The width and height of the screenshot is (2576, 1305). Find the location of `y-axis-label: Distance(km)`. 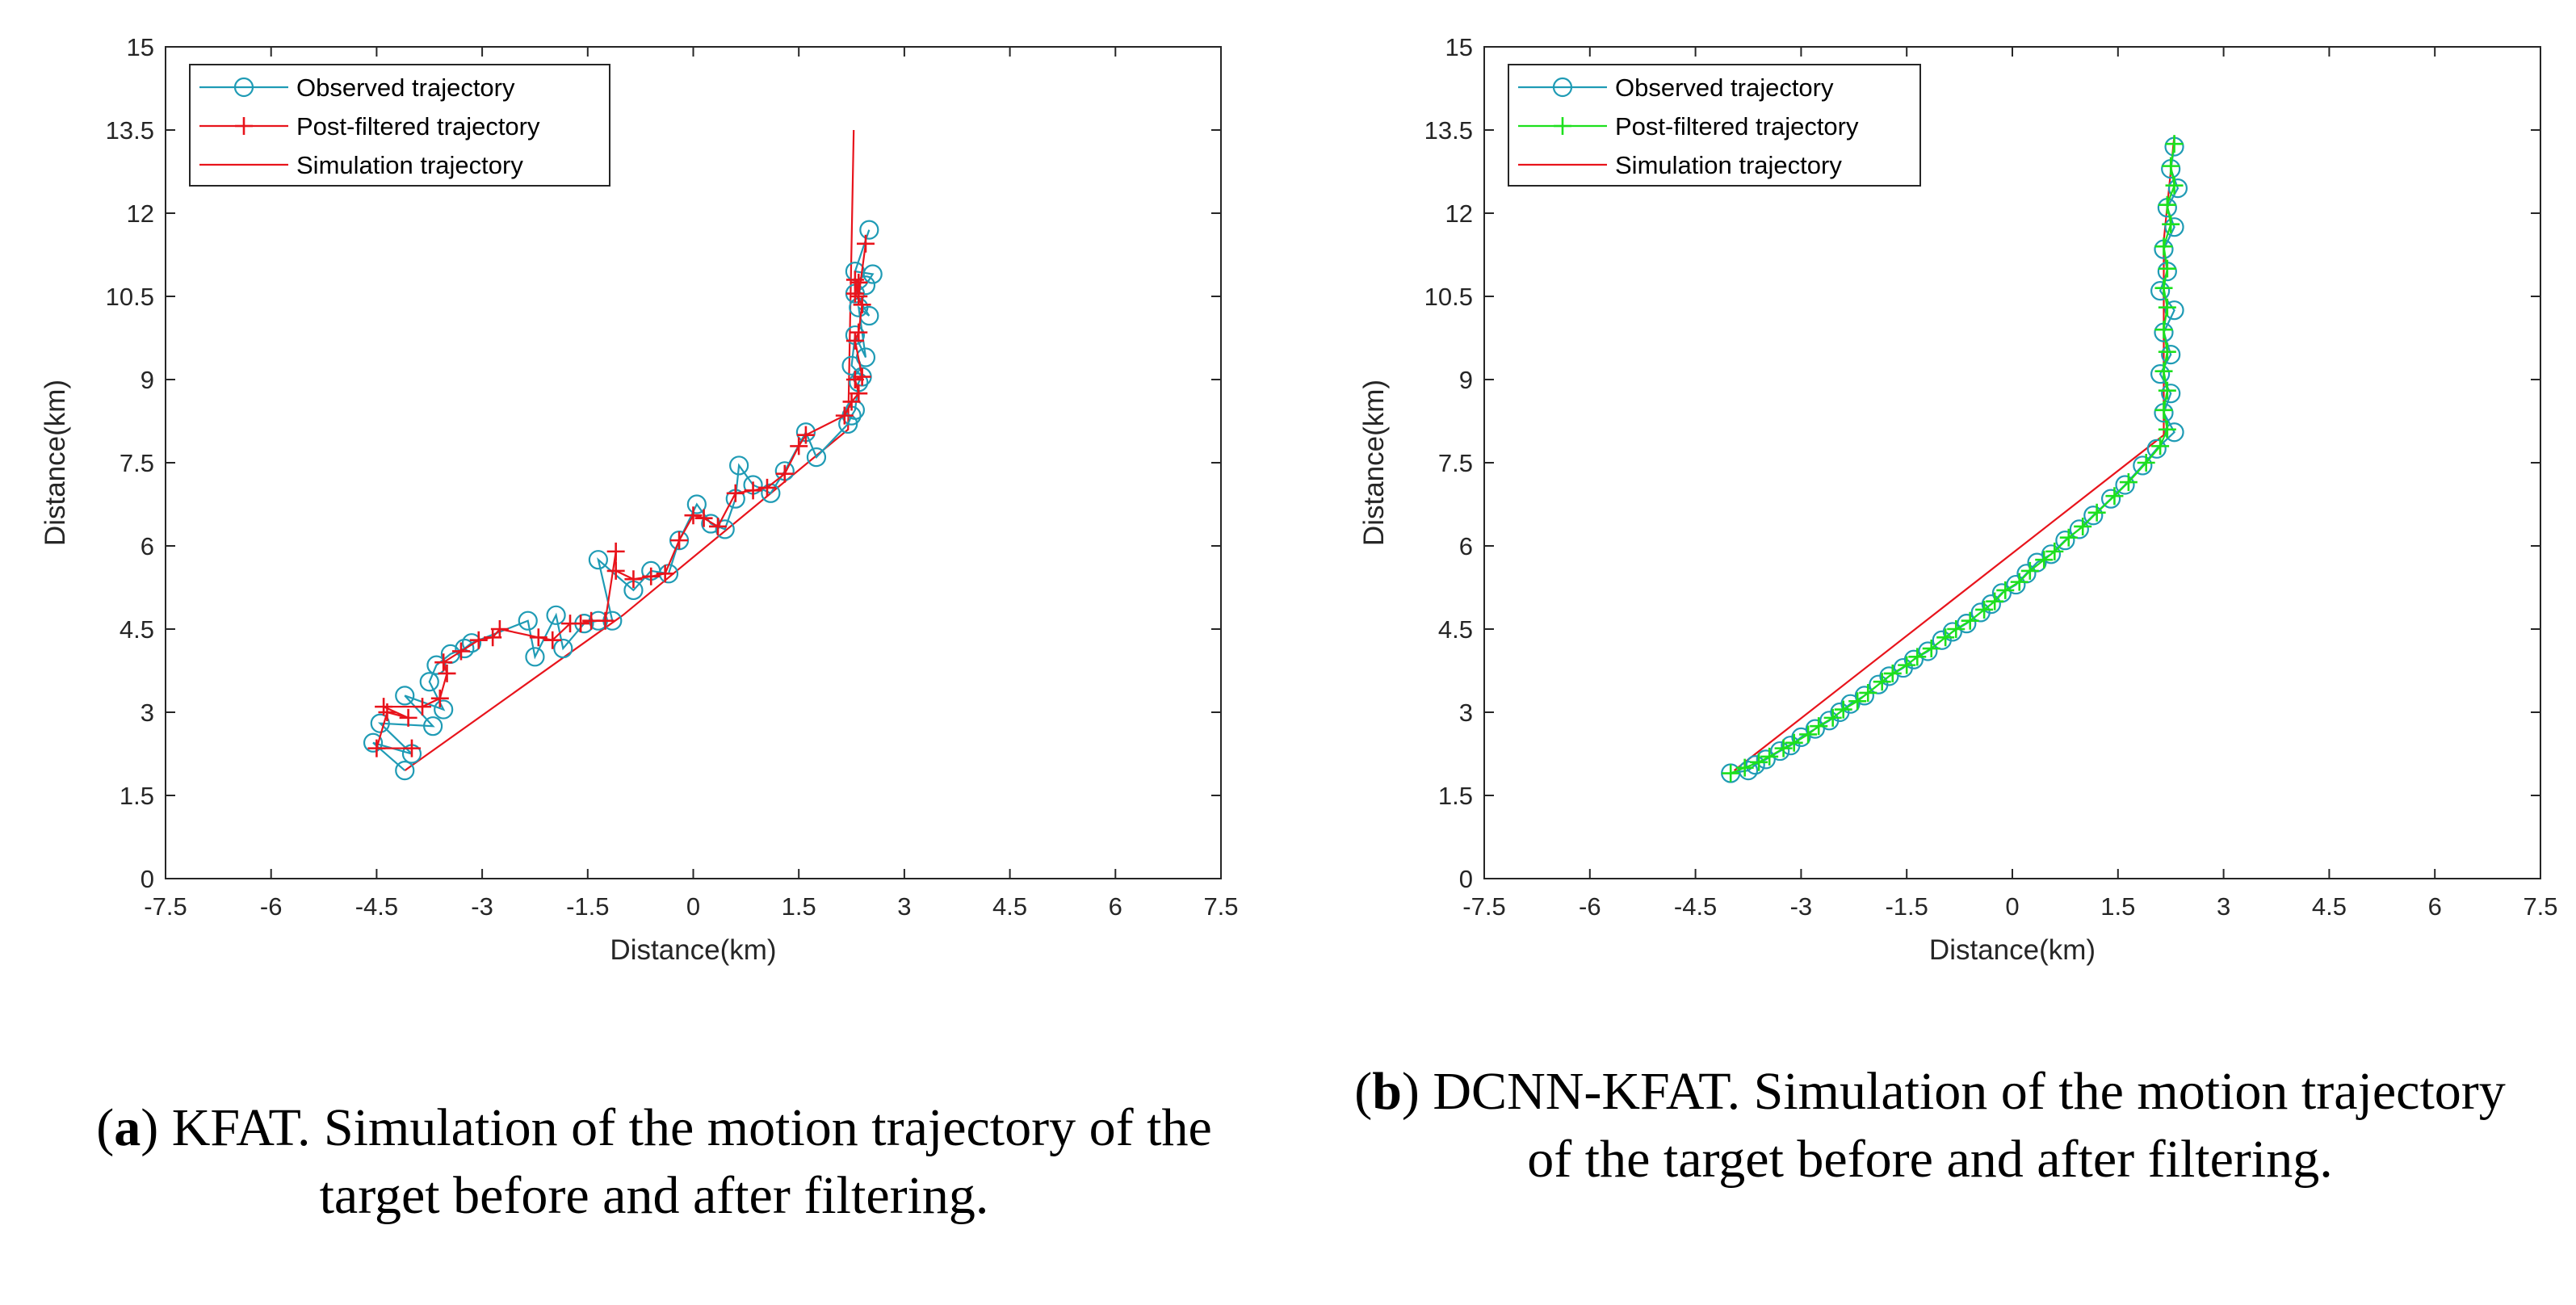

y-axis-label: Distance(km) is located at coordinates (55, 463).